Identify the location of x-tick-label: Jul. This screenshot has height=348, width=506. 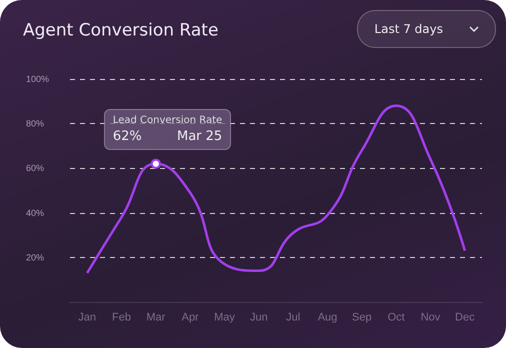
(293, 318).